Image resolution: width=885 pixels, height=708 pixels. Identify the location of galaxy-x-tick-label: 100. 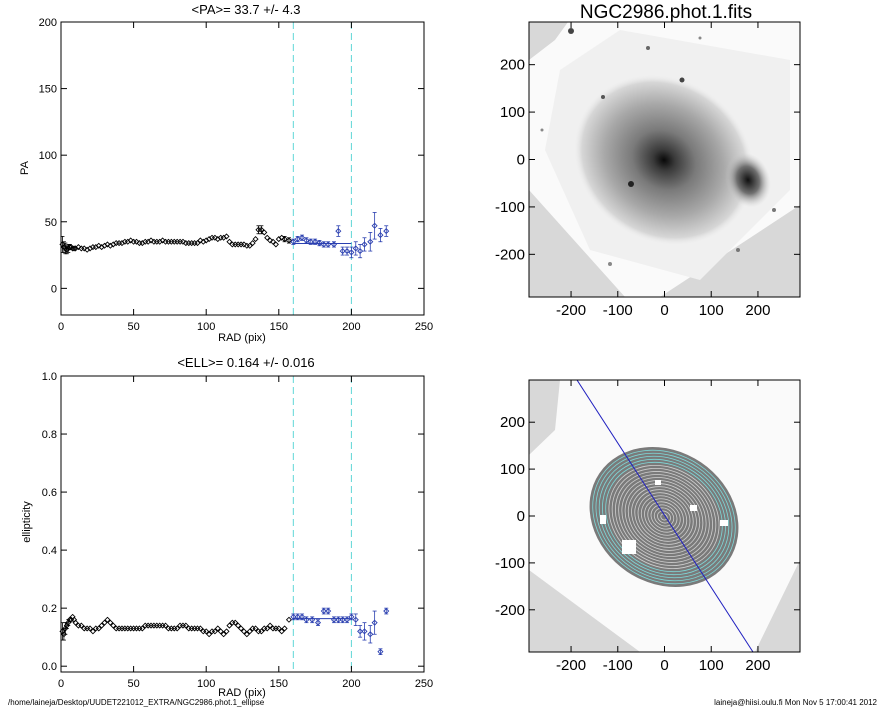
(711, 310).